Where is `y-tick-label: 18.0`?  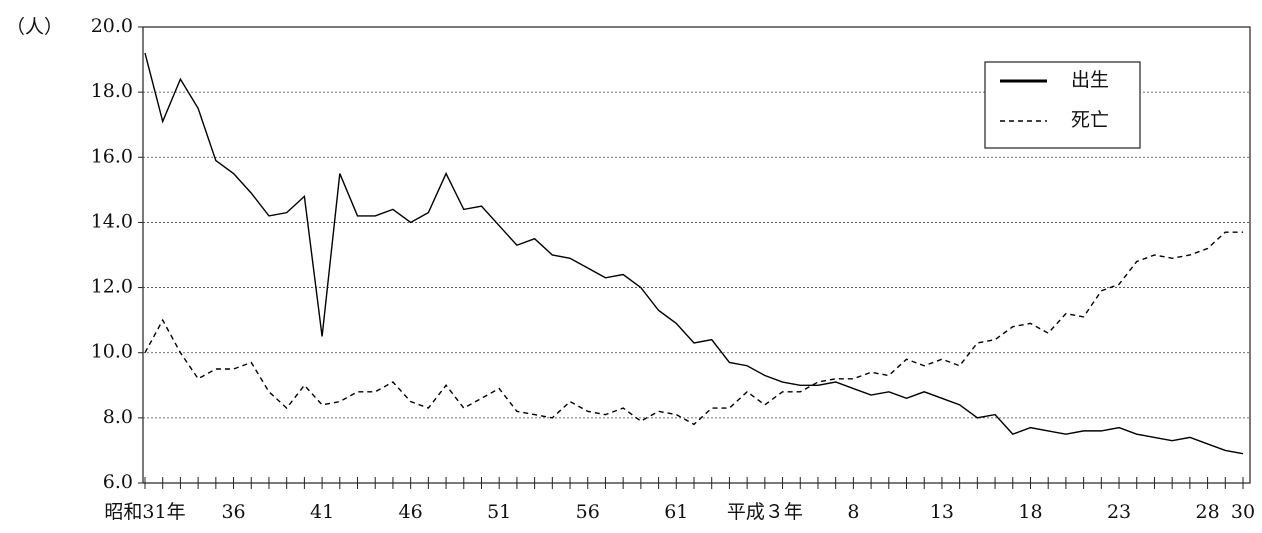
y-tick-label: 18.0 is located at coordinates (112, 91).